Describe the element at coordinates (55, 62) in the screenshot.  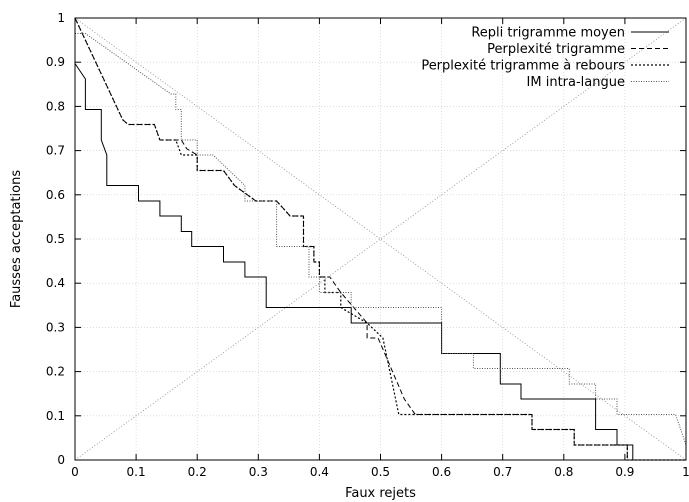
I see `y-tick-label: 0.9` at that location.